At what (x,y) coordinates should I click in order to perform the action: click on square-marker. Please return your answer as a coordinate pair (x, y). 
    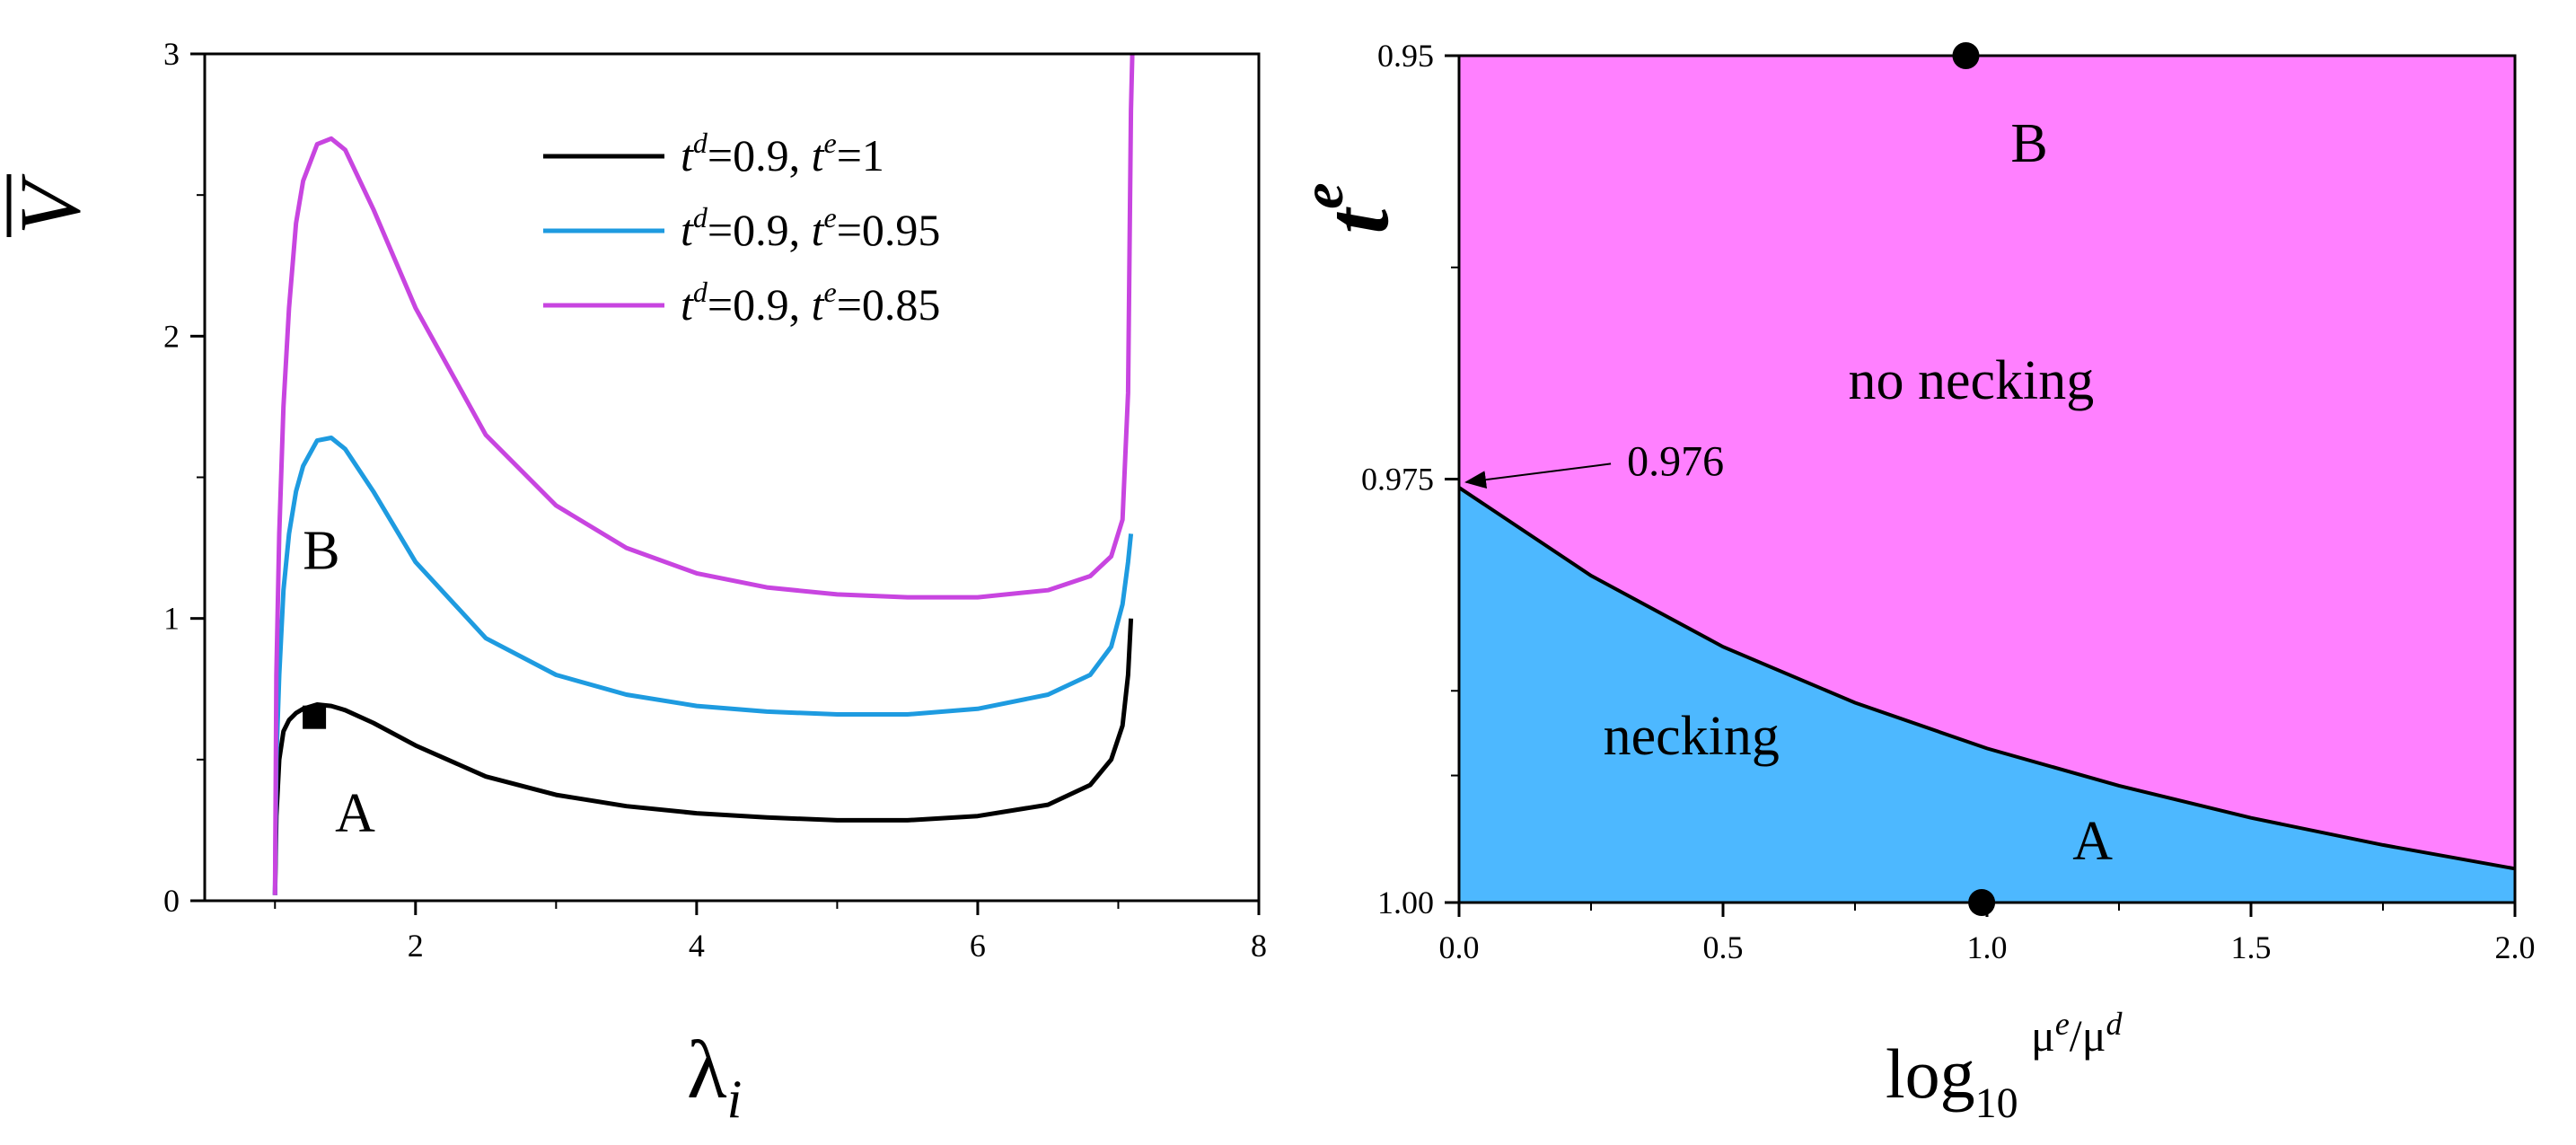
    Looking at the image, I should click on (315, 717).